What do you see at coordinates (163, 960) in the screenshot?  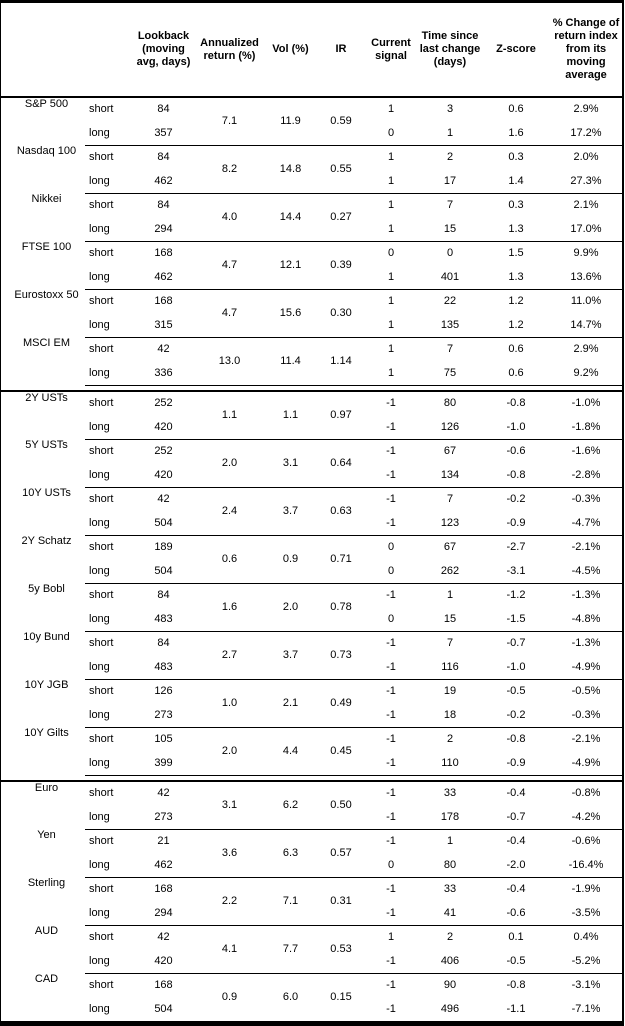 I see `lookback-long-value: 420` at bounding box center [163, 960].